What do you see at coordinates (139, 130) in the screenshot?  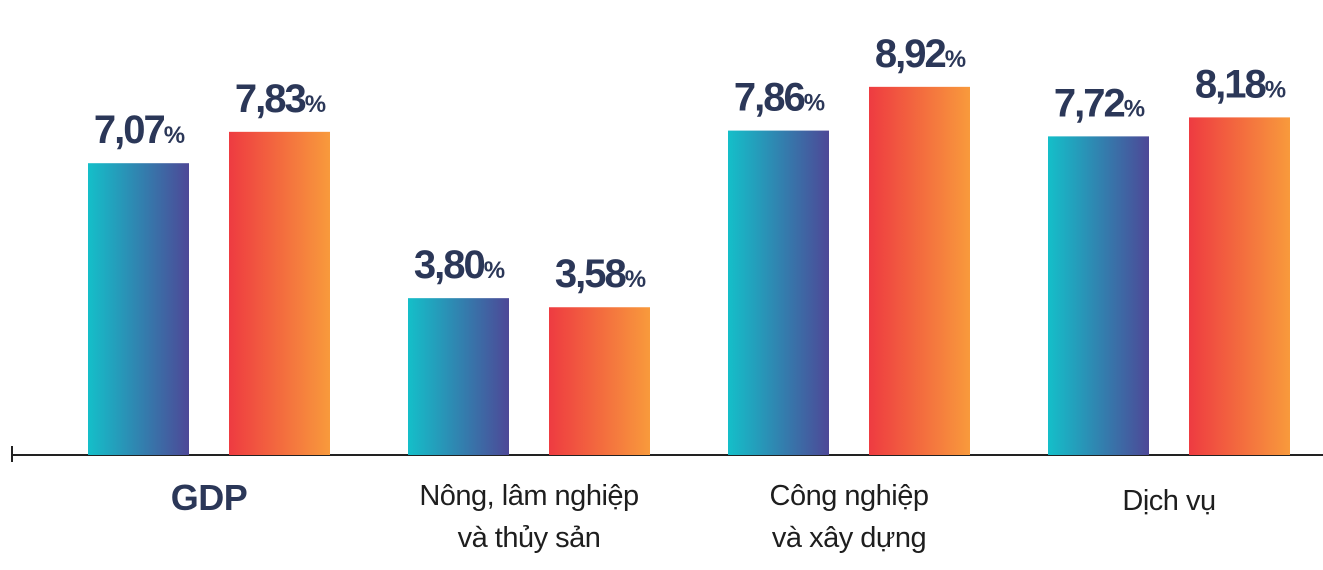 I see `value-label: 7,07%` at bounding box center [139, 130].